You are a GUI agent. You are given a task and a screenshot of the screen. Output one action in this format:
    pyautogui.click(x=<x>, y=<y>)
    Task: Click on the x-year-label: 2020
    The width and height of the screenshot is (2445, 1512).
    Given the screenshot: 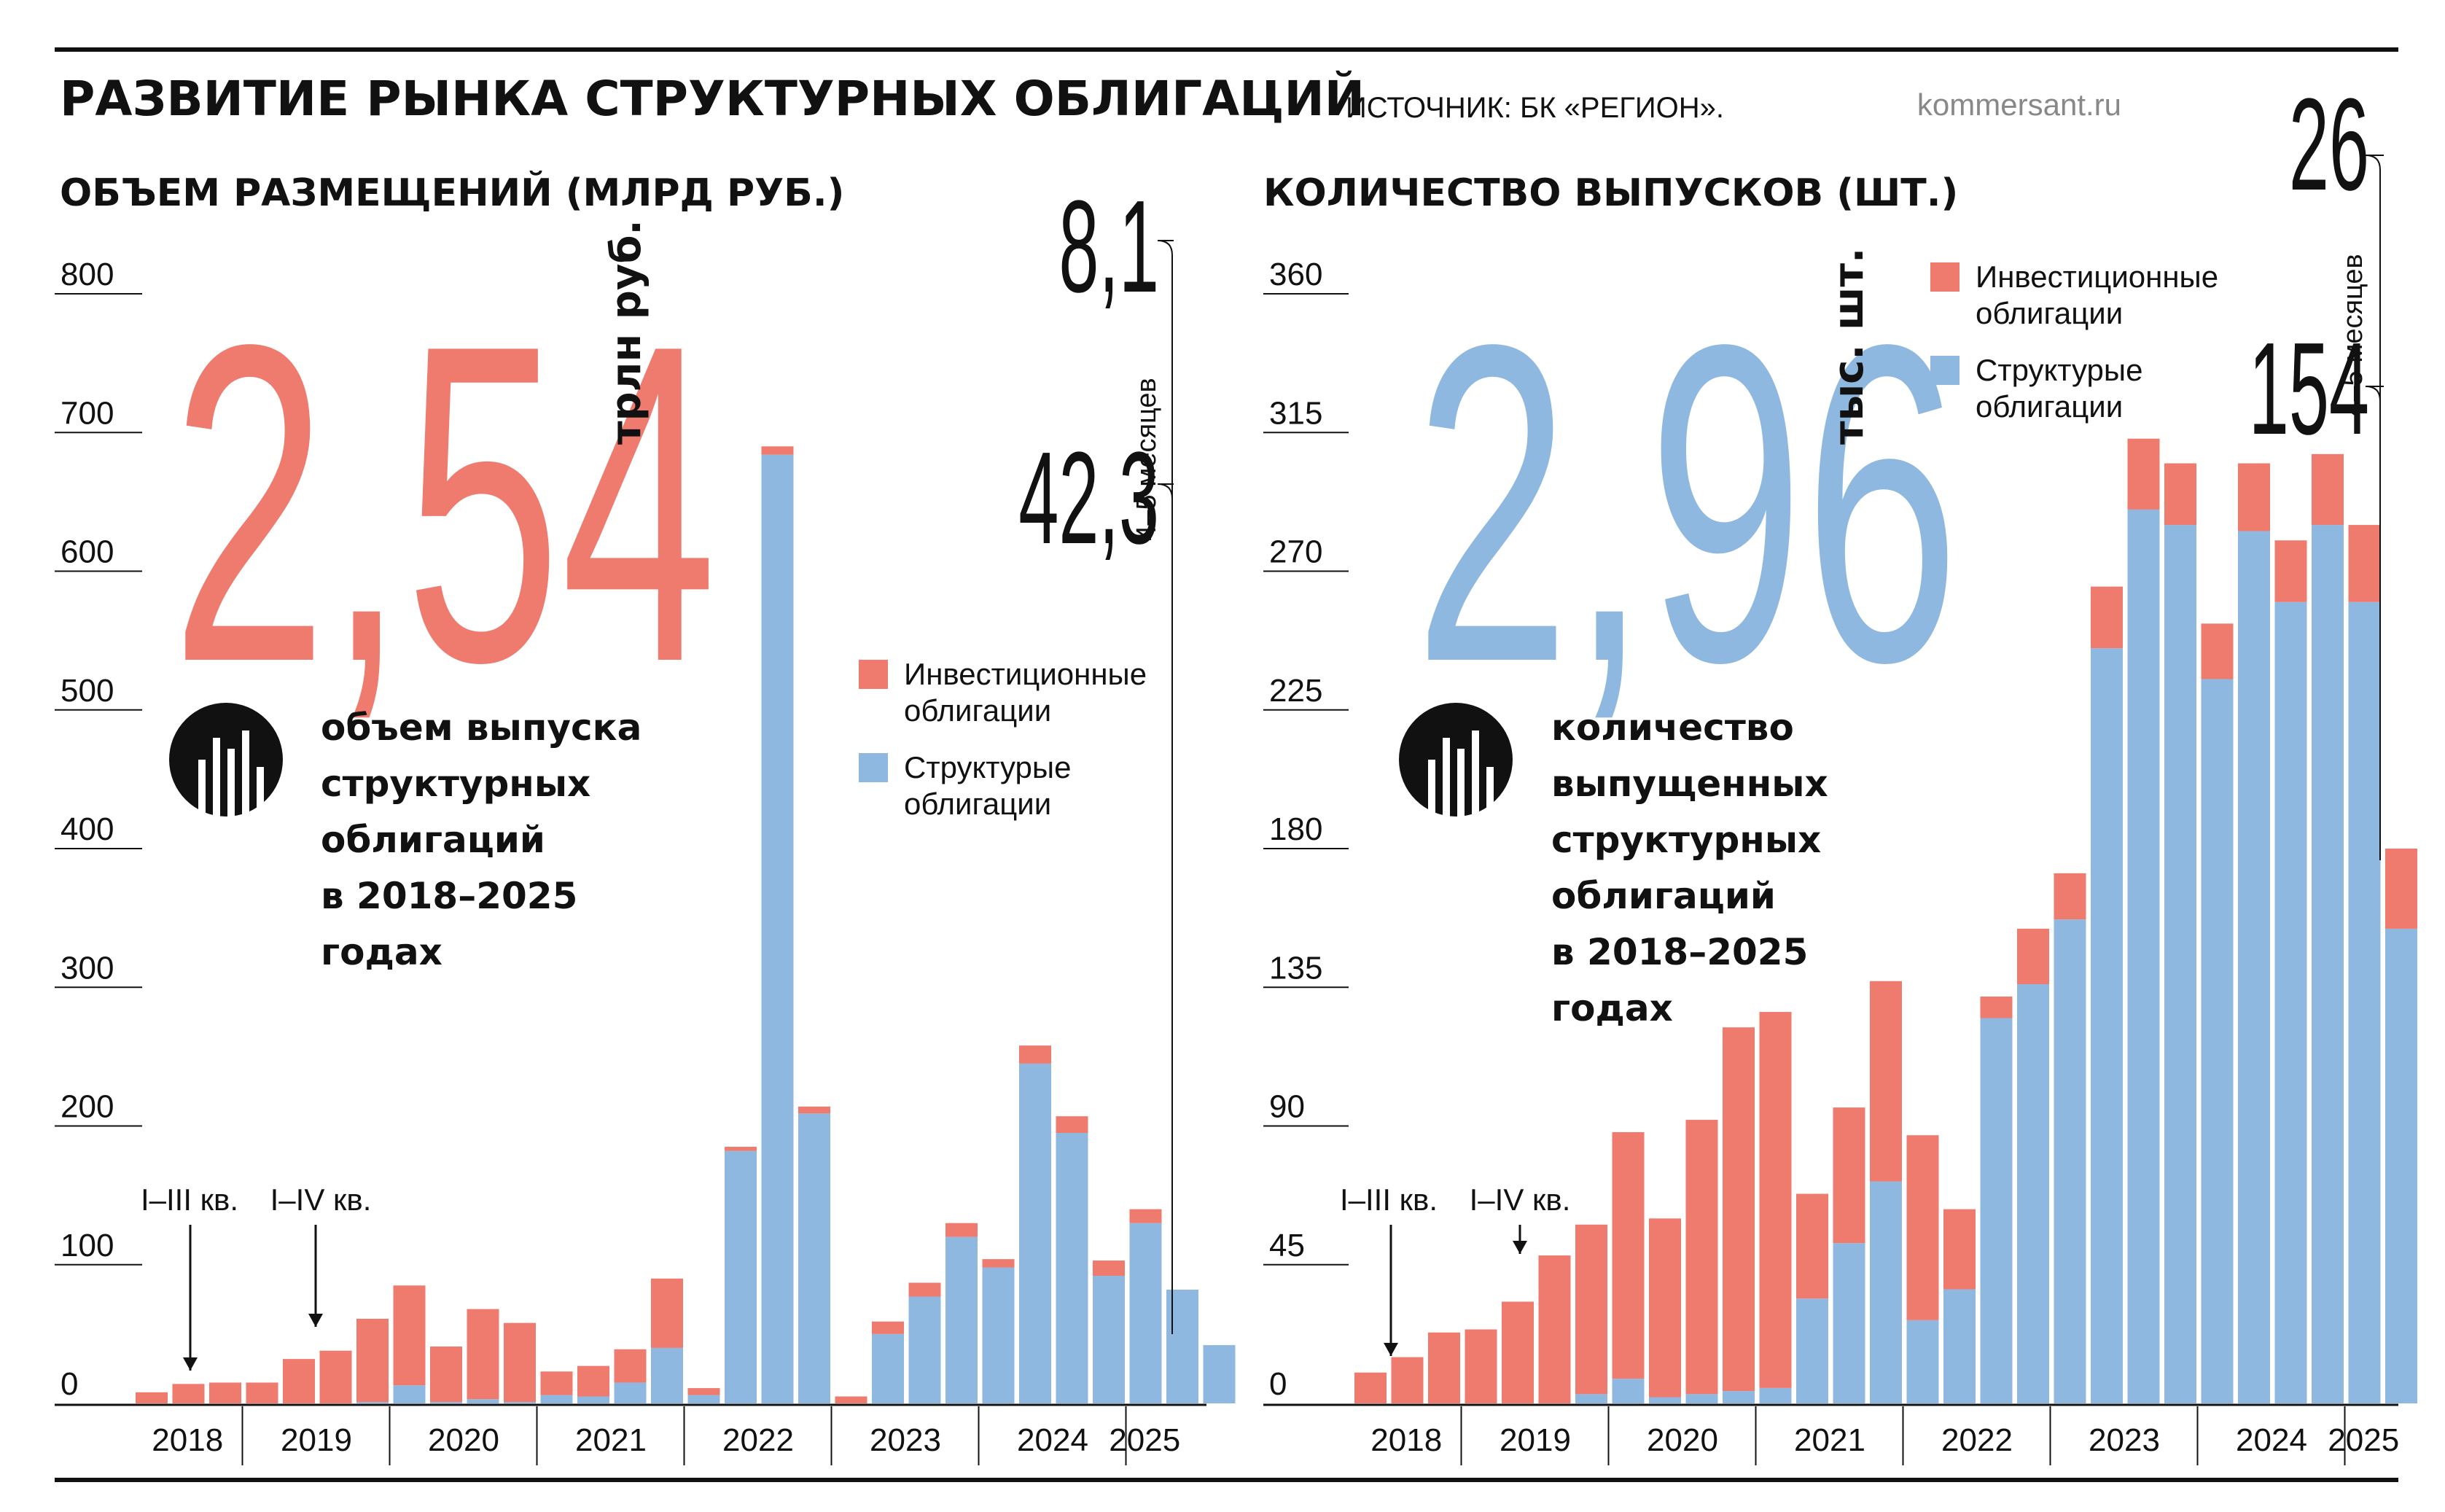 What is the action you would take?
    pyautogui.click(x=1682, y=1440)
    